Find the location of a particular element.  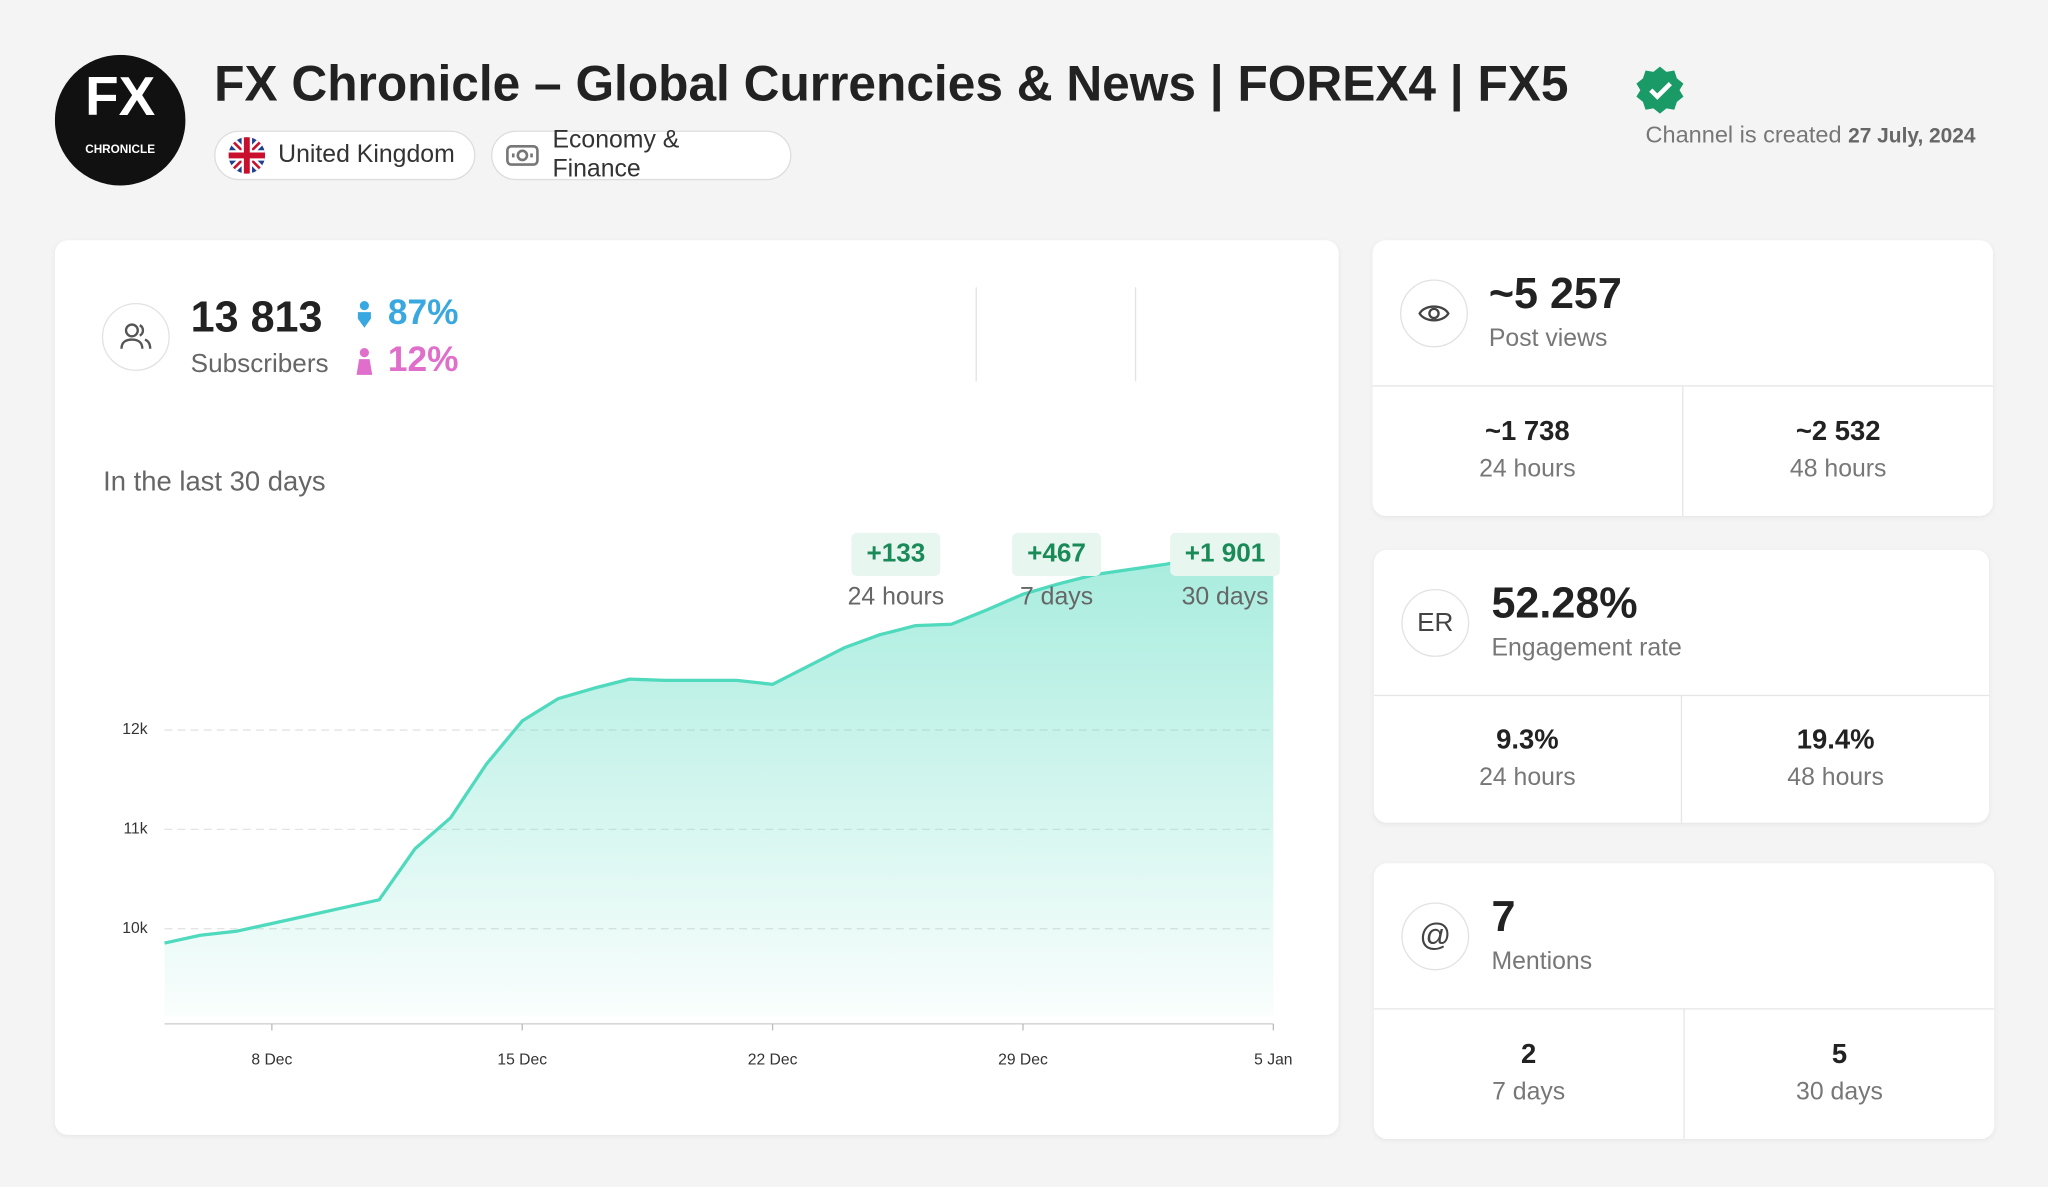

card-footer: 9.3% 24 hours 19.4% 48 hours is located at coordinates (1681, 758).